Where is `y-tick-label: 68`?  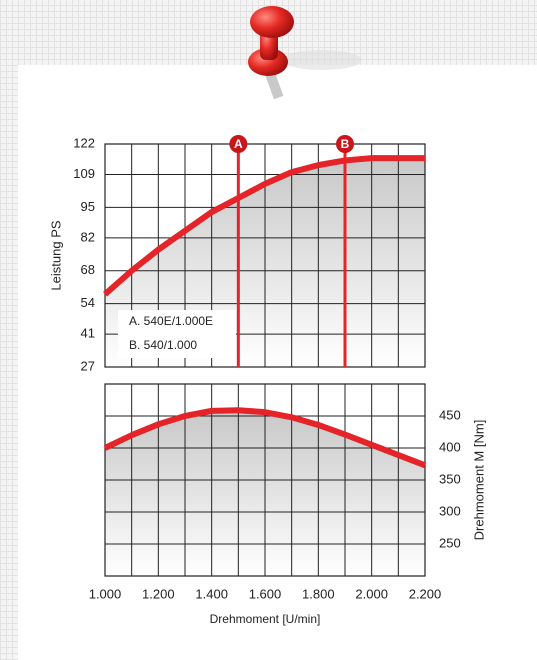 y-tick-label: 68 is located at coordinates (88, 269).